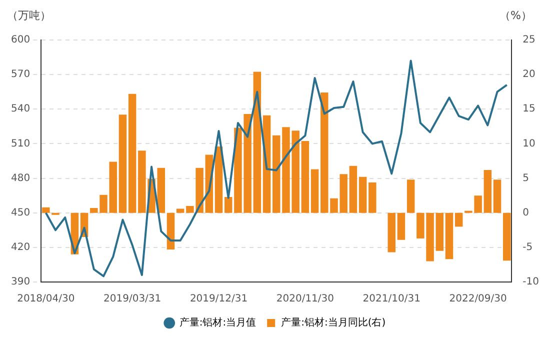  What do you see at coordinates (529, 74) in the screenshot?
I see `y2-tick-label: 20` at bounding box center [529, 74].